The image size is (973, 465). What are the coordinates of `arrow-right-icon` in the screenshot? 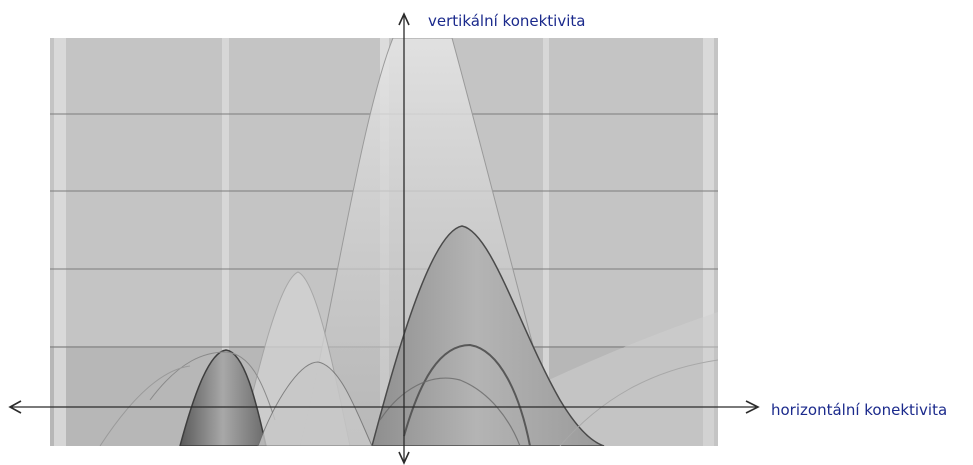 It's located at (752, 407).